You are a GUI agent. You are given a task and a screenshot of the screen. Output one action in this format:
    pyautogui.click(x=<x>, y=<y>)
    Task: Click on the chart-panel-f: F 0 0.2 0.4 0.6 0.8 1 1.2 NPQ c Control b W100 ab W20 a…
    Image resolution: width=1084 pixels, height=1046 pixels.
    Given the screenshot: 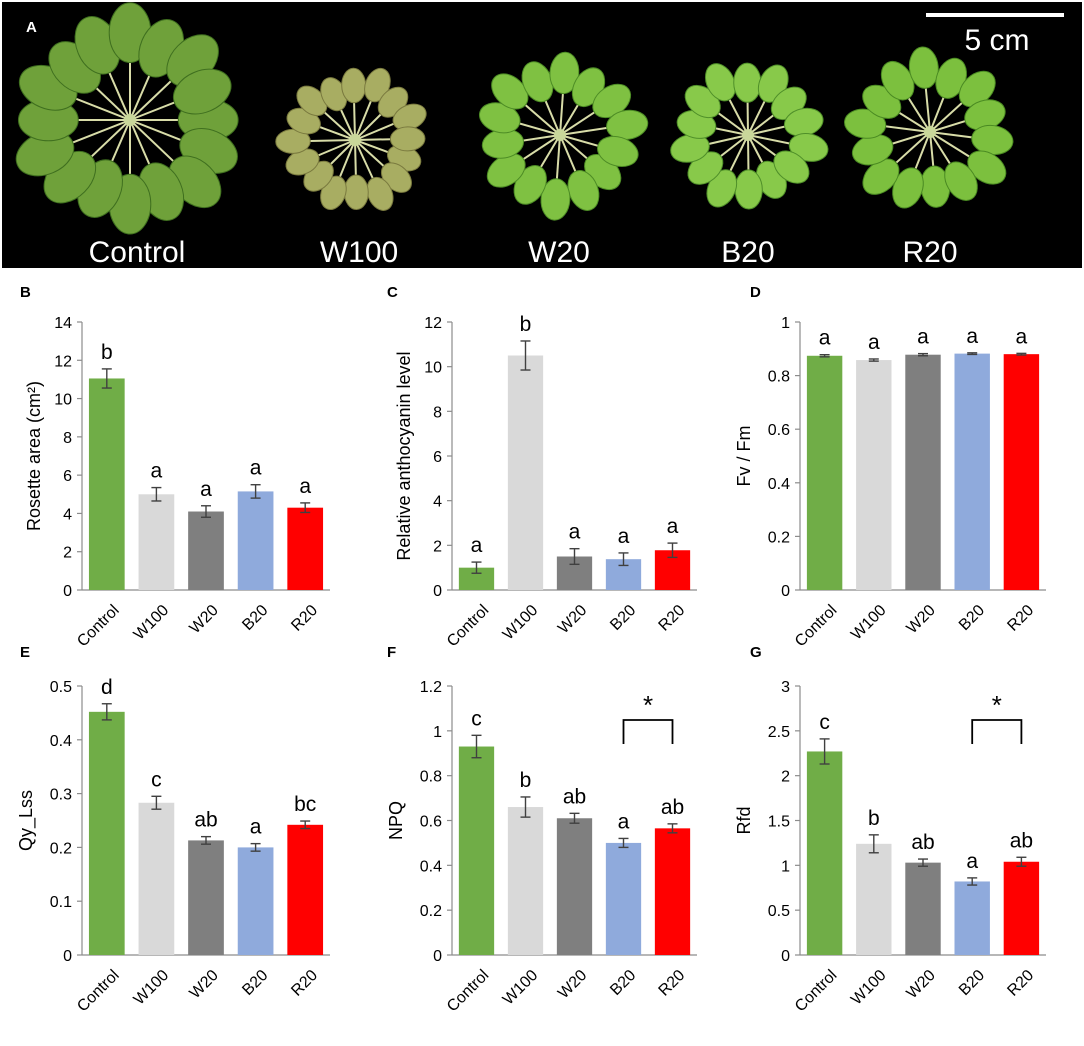 What is the action you would take?
    pyautogui.click(x=541, y=829)
    